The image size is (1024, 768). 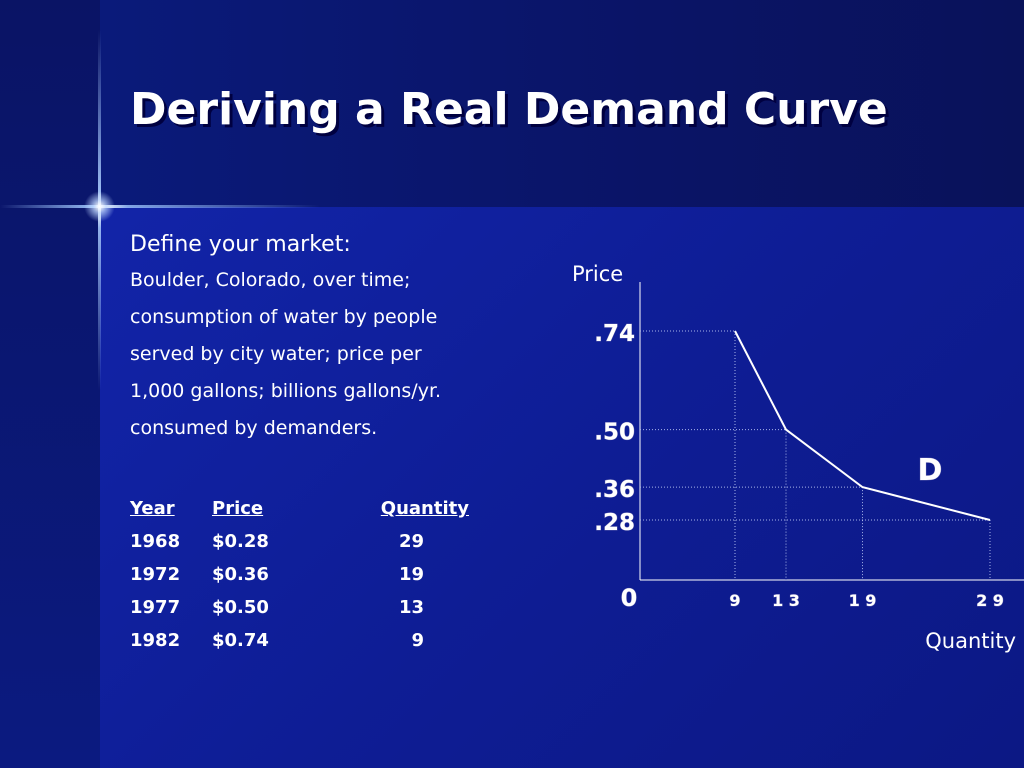 I want to click on description-line: served by city water; price per, so click(x=276, y=354).